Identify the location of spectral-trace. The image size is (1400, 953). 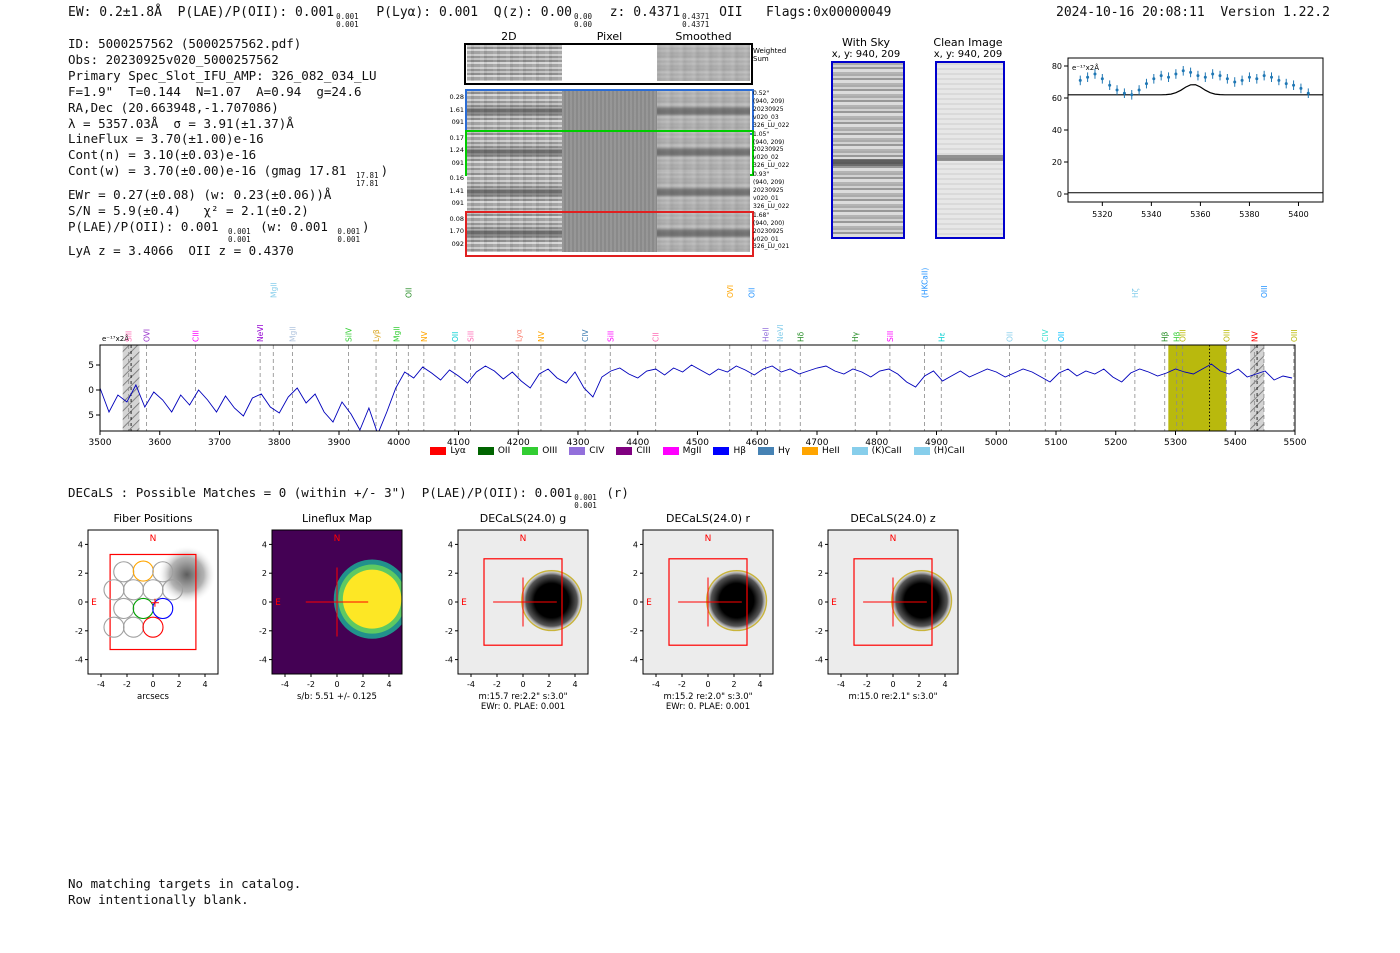
(514, 150).